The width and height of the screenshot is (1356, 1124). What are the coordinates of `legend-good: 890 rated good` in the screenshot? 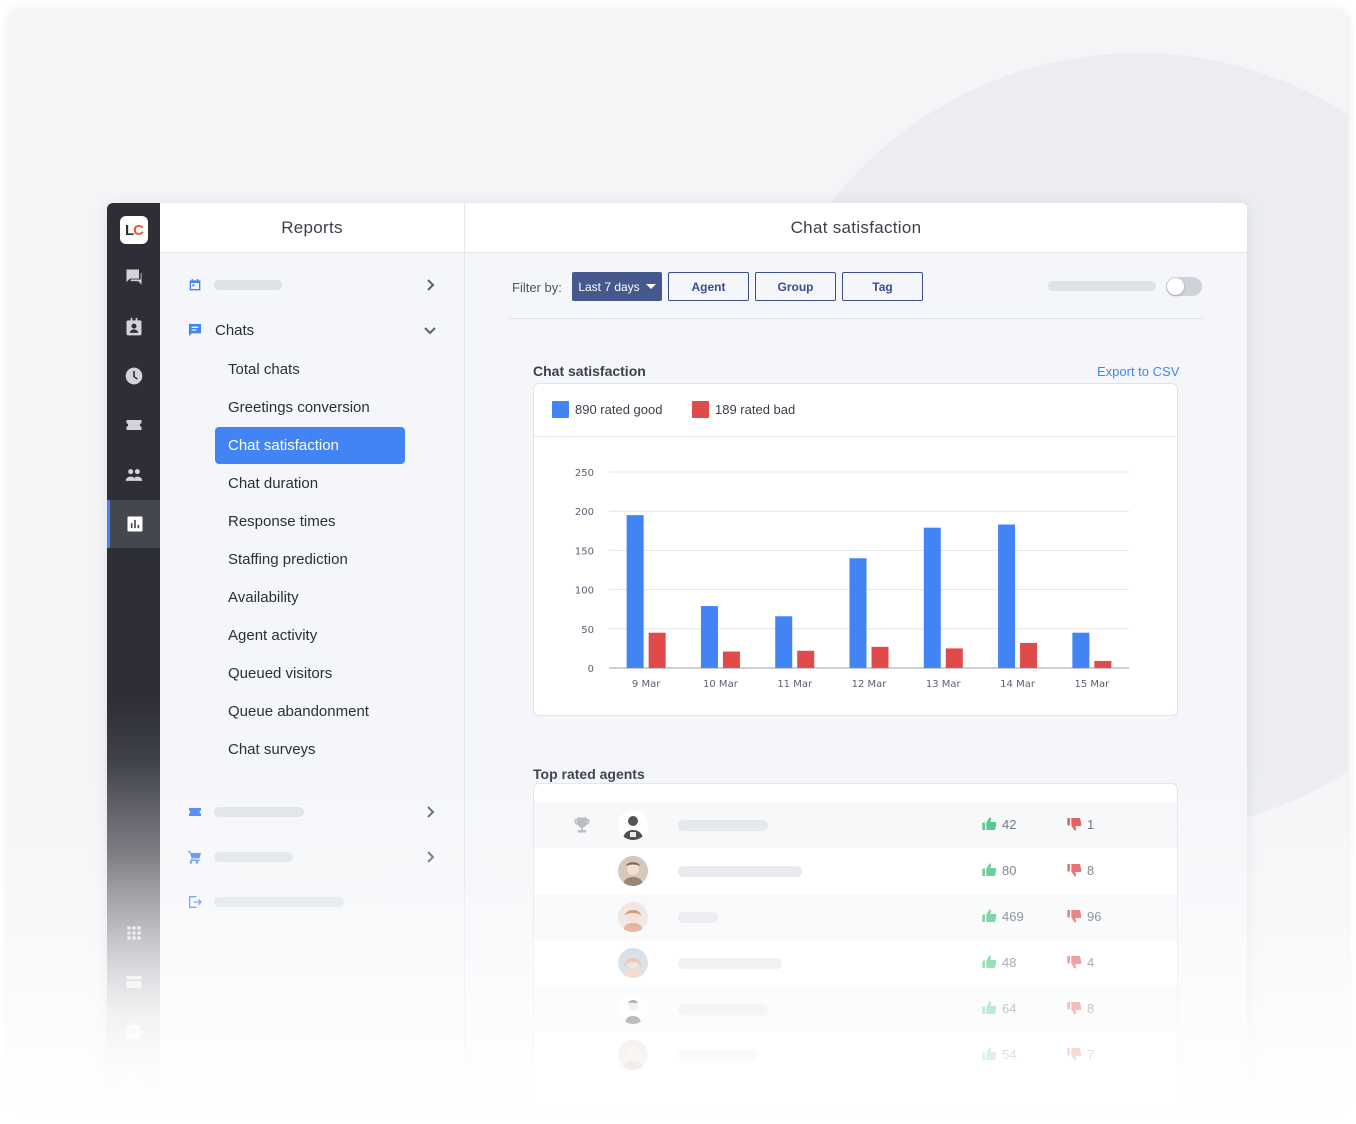 It's located at (607, 409).